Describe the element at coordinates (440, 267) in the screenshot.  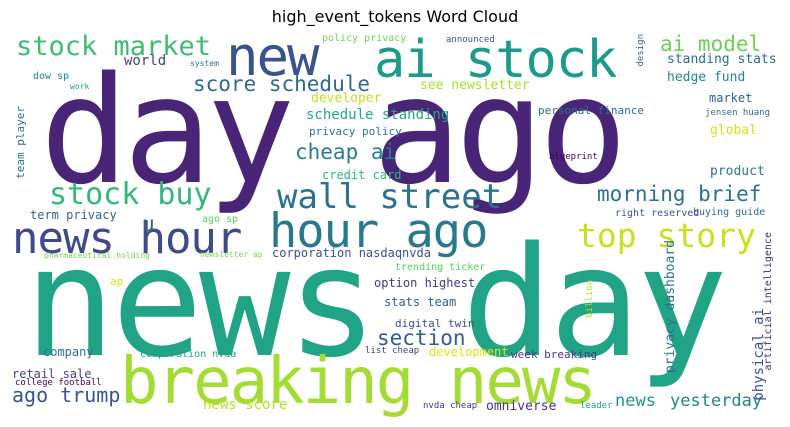
I see `word: trending ticker` at that location.